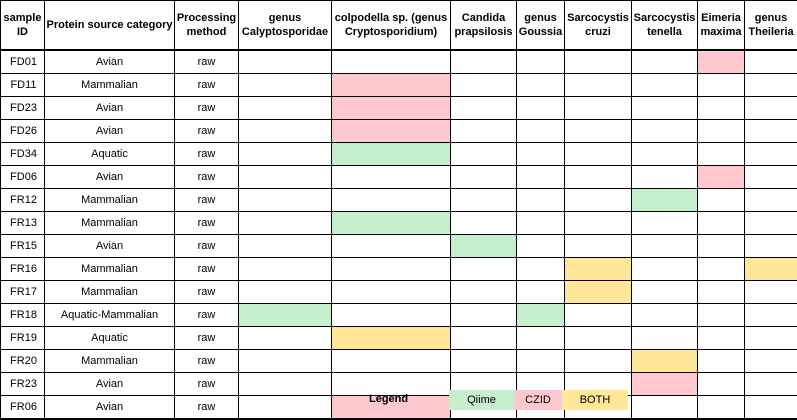  Describe the element at coordinates (23, 338) in the screenshot. I see `sample-id-cell: FR19` at that location.